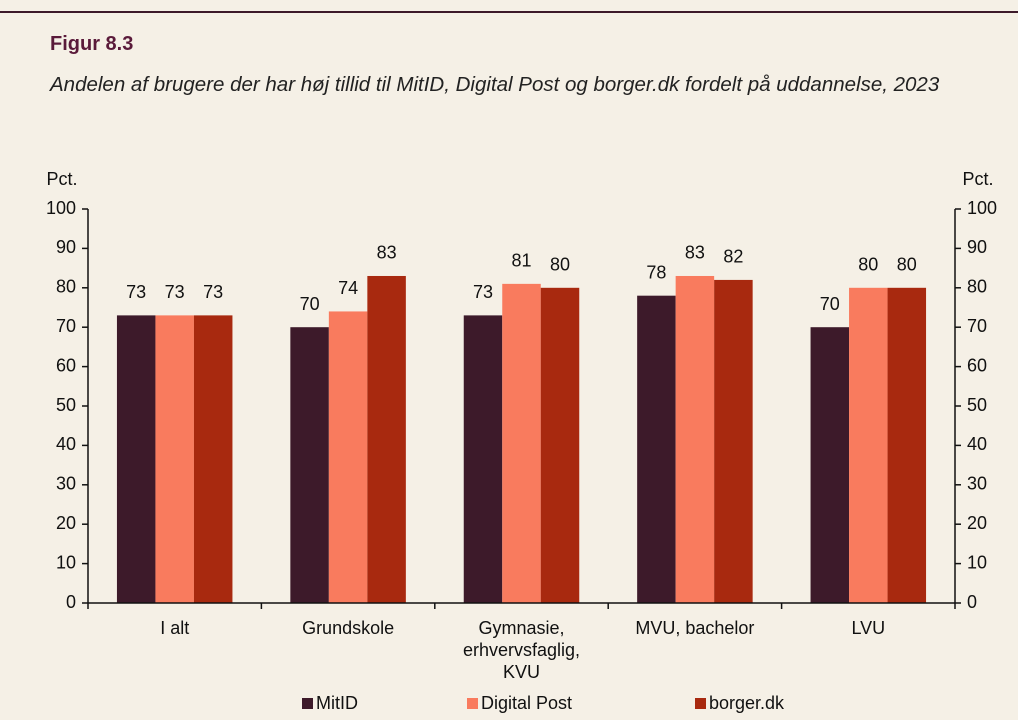 The image size is (1018, 720). What do you see at coordinates (71, 602) in the screenshot?
I see `y-tick-label: 0` at bounding box center [71, 602].